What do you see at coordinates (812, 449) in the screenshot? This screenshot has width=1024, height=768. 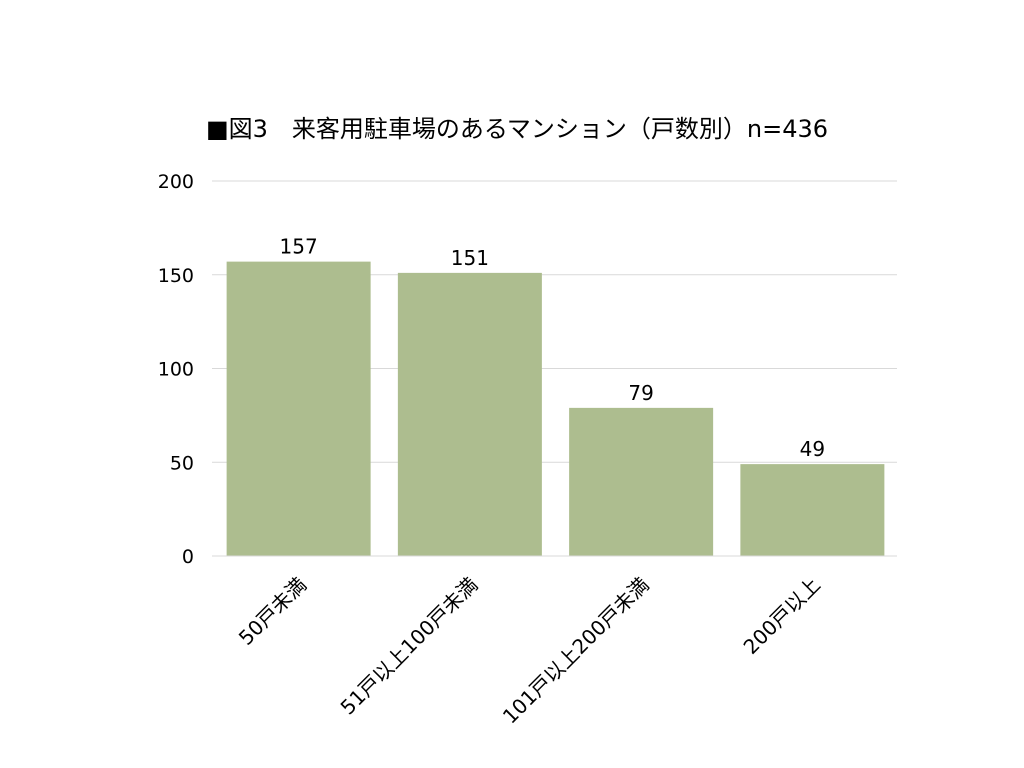 I see `data-label: 49` at bounding box center [812, 449].